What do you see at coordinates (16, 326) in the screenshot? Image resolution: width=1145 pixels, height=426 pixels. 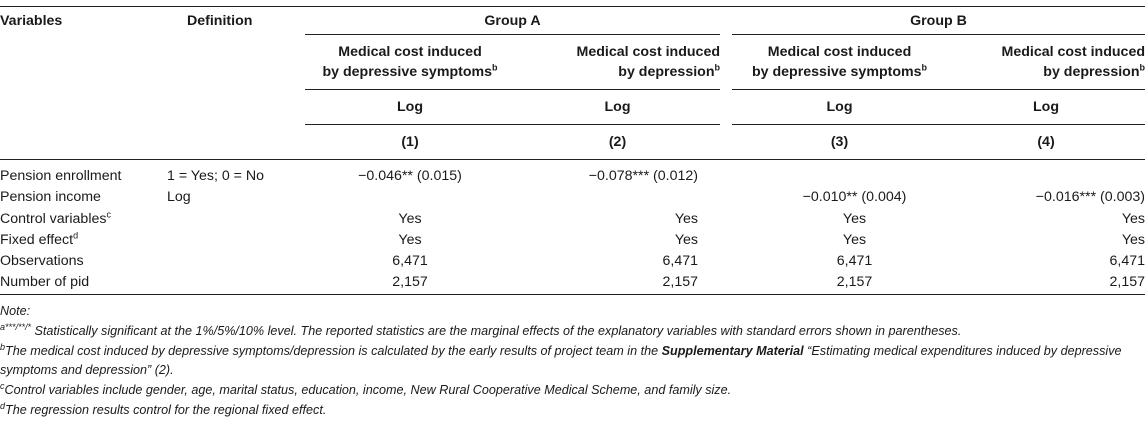 I see `note-a-marker: a***/**/*` at bounding box center [16, 326].